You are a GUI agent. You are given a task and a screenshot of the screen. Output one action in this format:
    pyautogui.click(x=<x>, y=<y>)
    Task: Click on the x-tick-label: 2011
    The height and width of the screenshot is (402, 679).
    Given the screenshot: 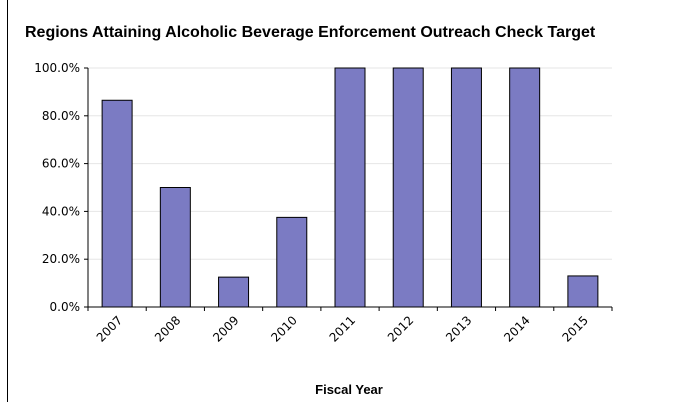 What is the action you would take?
    pyautogui.click(x=342, y=328)
    